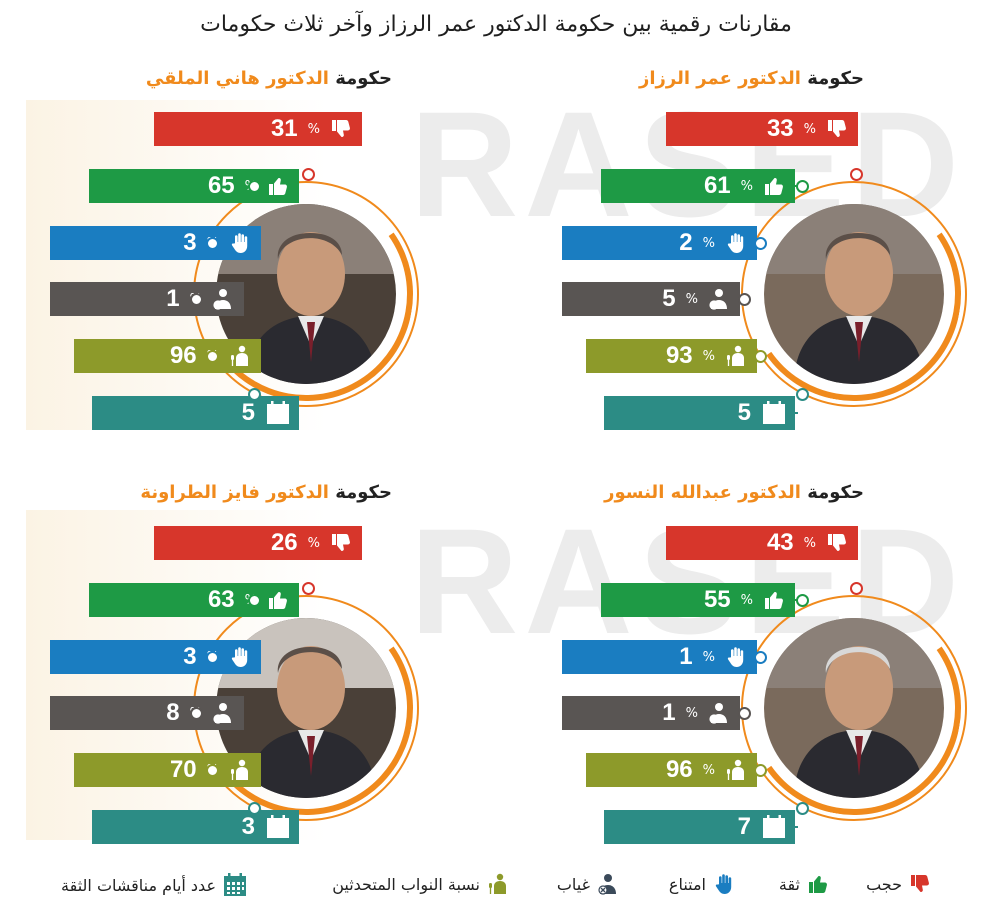 The height and width of the screenshot is (922, 992). I want to click on title-name: عمر الرزاز, so click(689, 78).